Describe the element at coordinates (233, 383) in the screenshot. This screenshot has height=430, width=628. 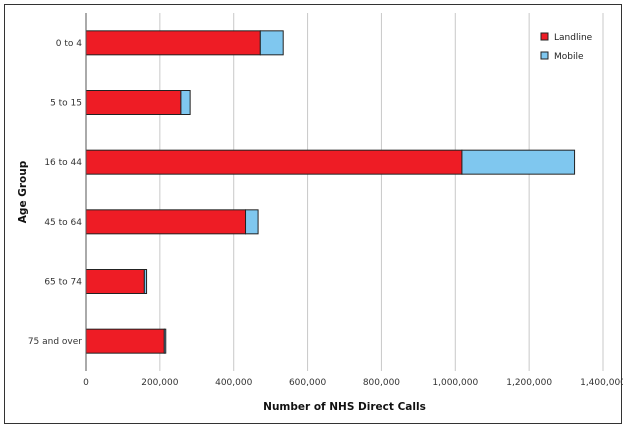
I see `x-tick-label: 400,000` at that location.